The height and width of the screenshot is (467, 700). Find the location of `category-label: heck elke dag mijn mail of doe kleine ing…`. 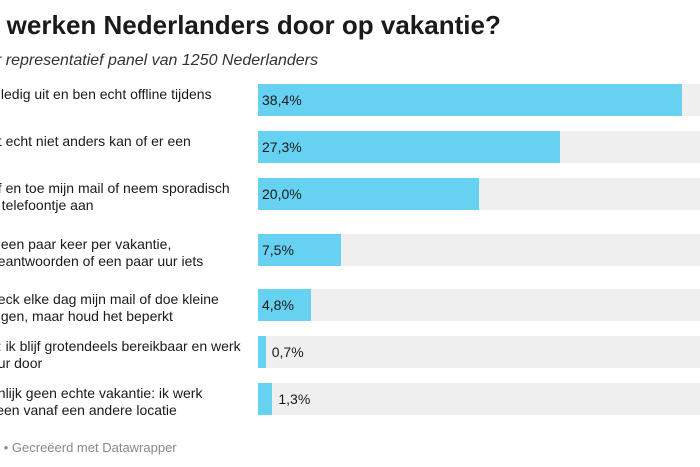

category-label: heck elke dag mijn mail of doe kleine ing… is located at coordinates (126, 308).